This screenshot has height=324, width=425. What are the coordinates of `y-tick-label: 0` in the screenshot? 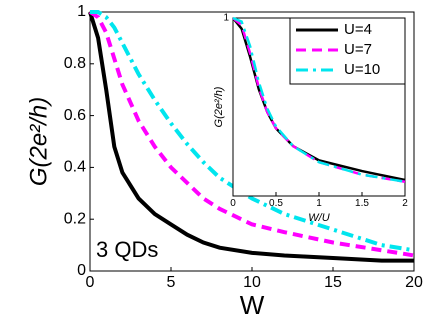 It's located at (81, 270).